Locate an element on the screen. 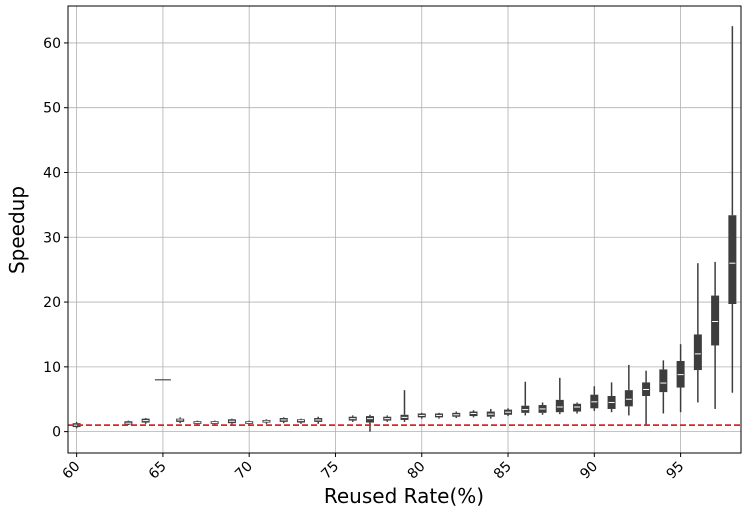  x-tick-label: 70 is located at coordinates (244, 471).